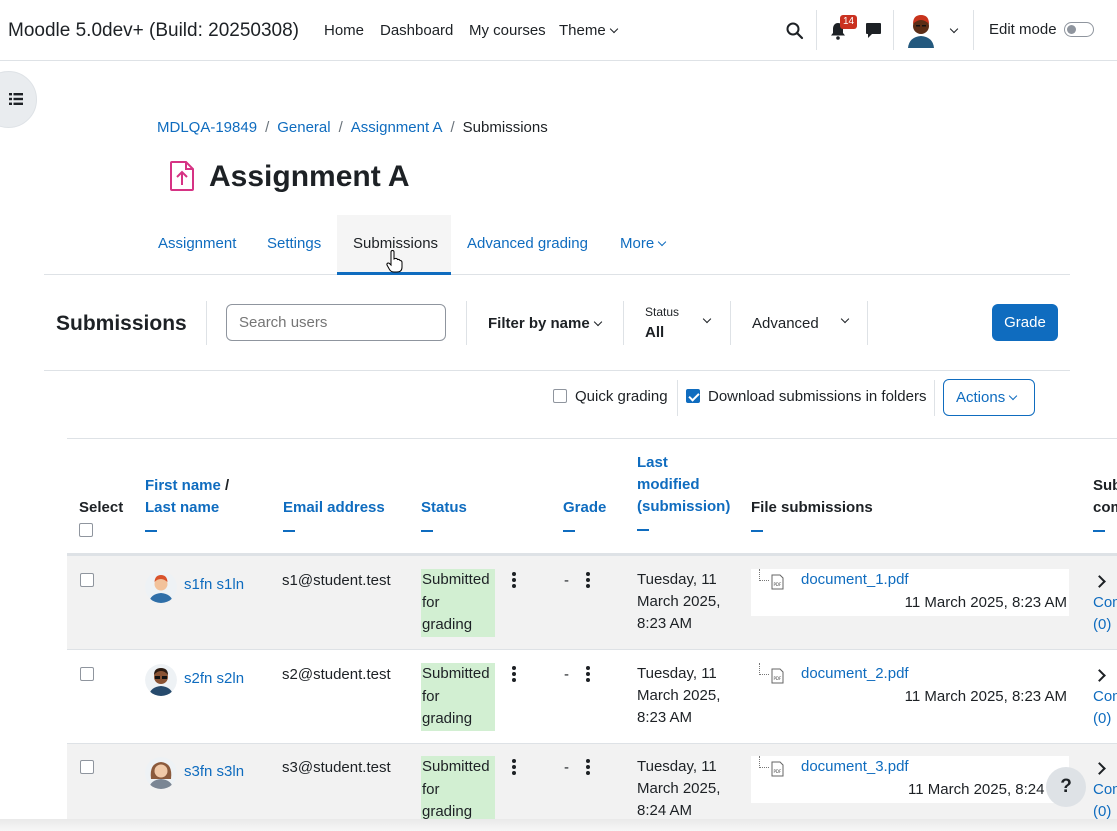  I want to click on help-button: ?, so click(1066, 787).